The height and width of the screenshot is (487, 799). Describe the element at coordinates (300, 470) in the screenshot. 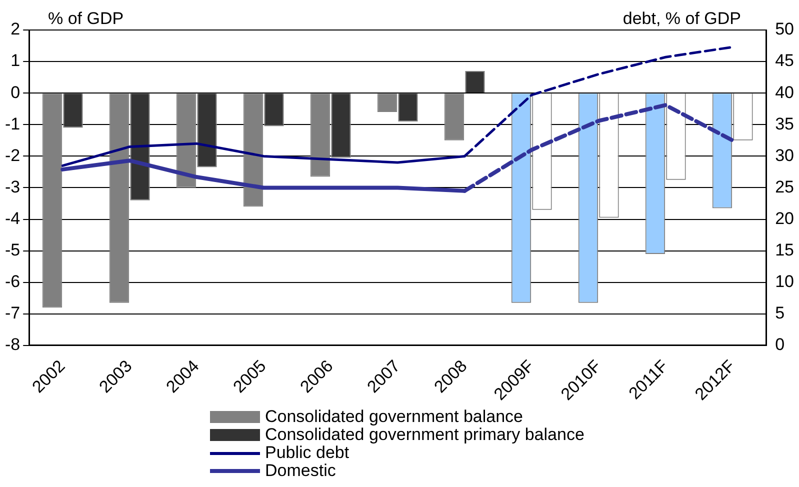

I see `legend-label: Domestic` at that location.